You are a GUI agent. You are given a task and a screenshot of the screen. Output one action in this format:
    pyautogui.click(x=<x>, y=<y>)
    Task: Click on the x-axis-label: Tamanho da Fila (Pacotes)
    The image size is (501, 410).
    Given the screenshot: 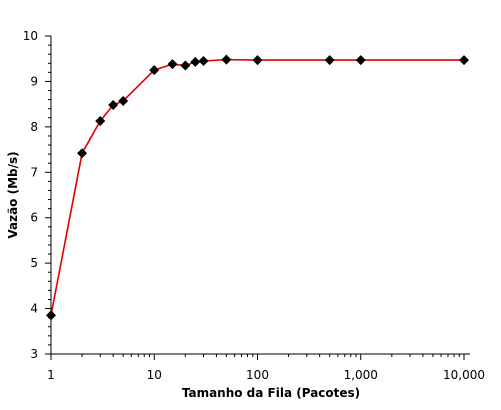 What is the action you would take?
    pyautogui.click(x=271, y=393)
    